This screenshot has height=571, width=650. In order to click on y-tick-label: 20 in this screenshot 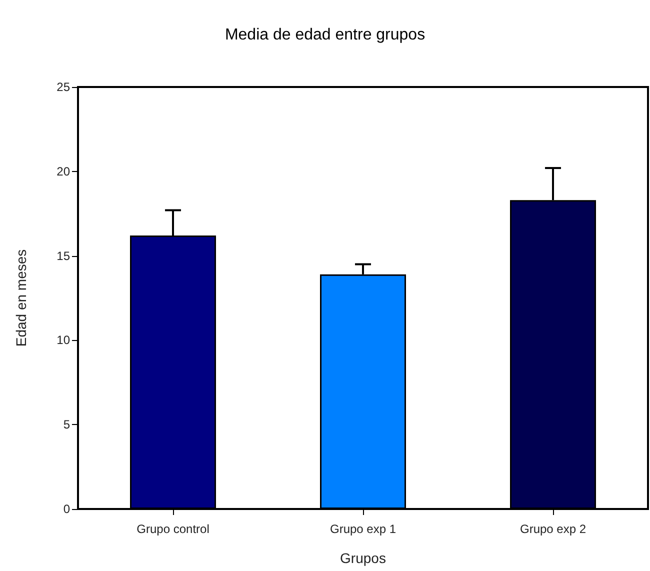, I will do `click(63, 171)`.